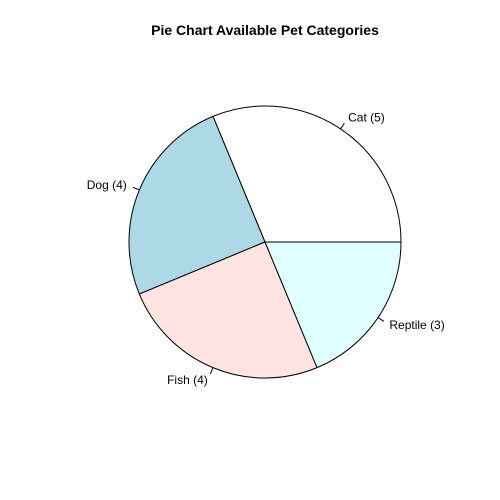 This screenshot has width=500, height=500. What do you see at coordinates (366, 118) in the screenshot?
I see `slice-label-cat: Cat (5)` at bounding box center [366, 118].